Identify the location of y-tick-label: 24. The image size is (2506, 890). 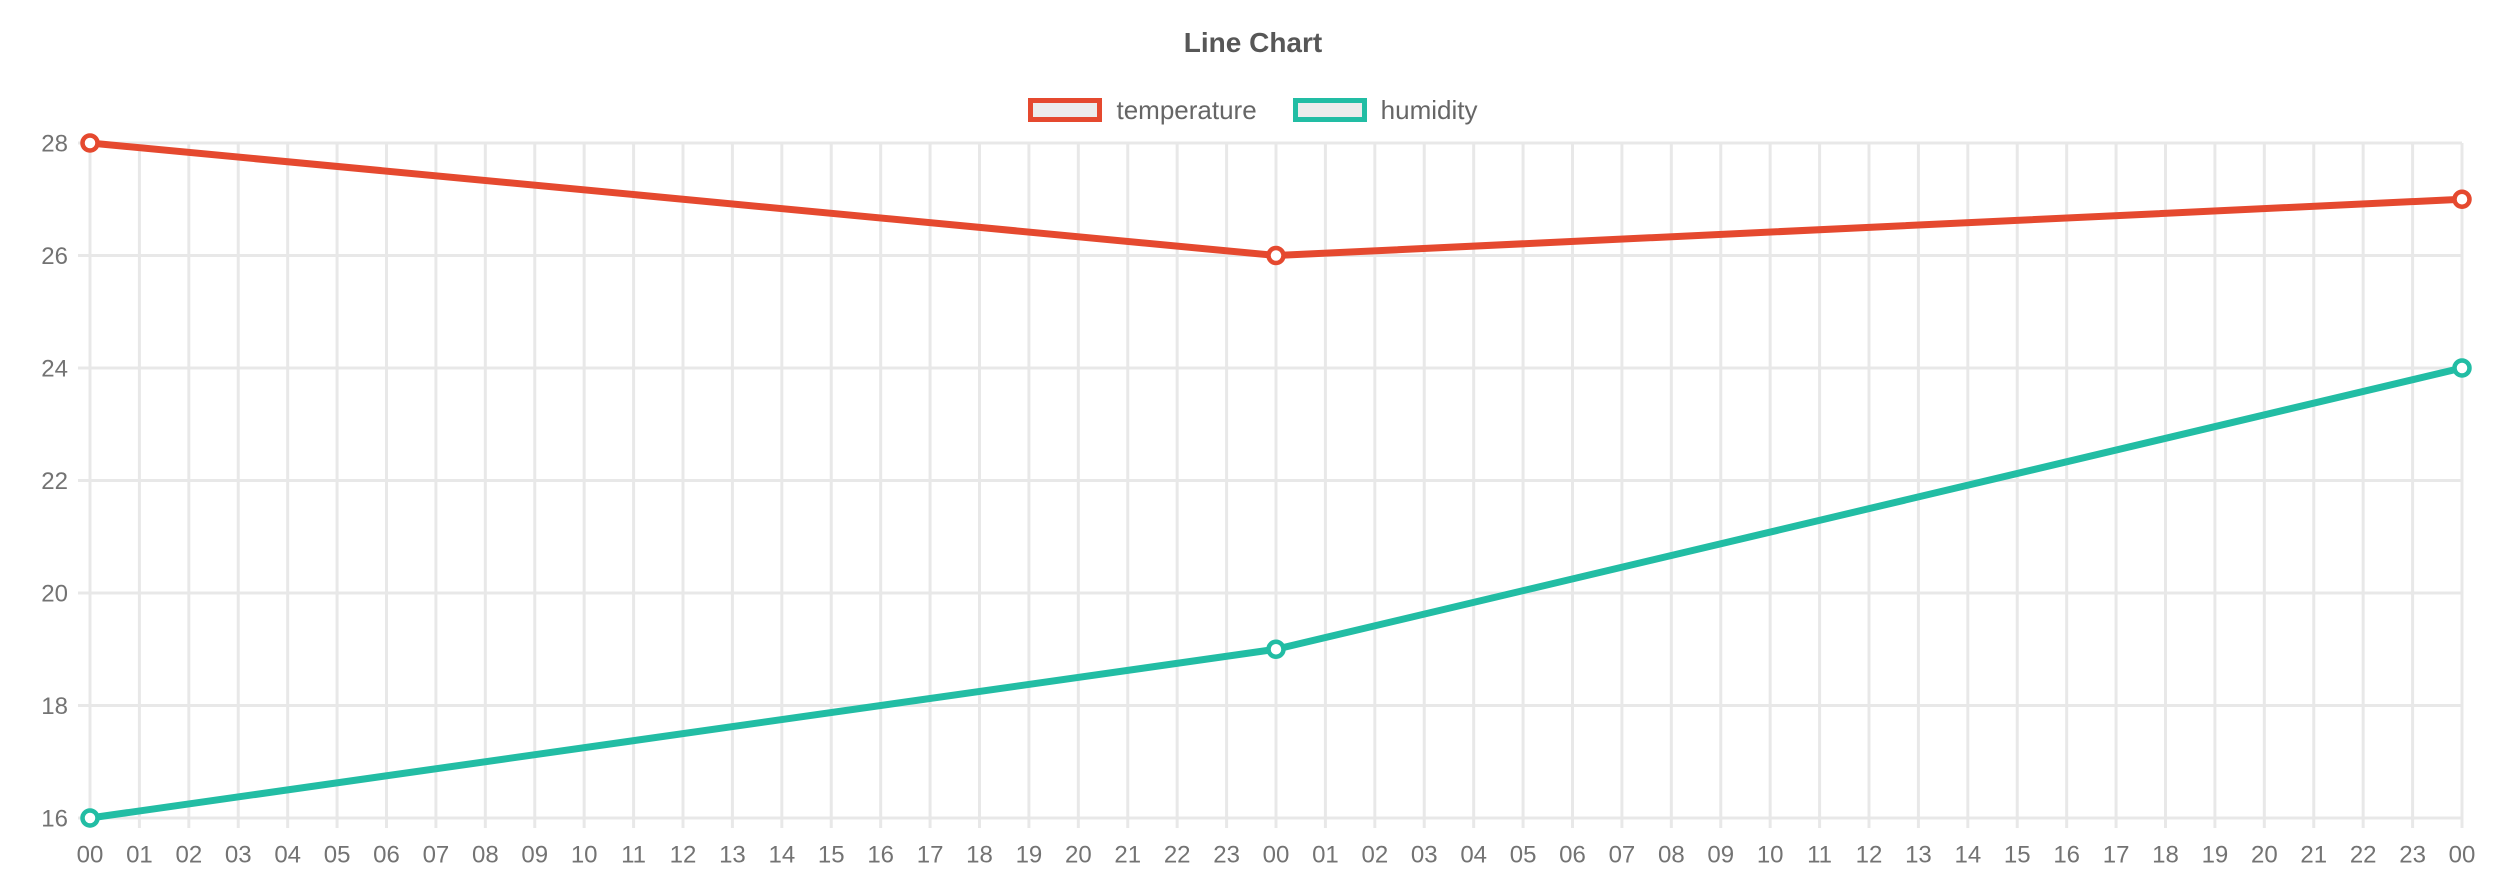
(54, 368).